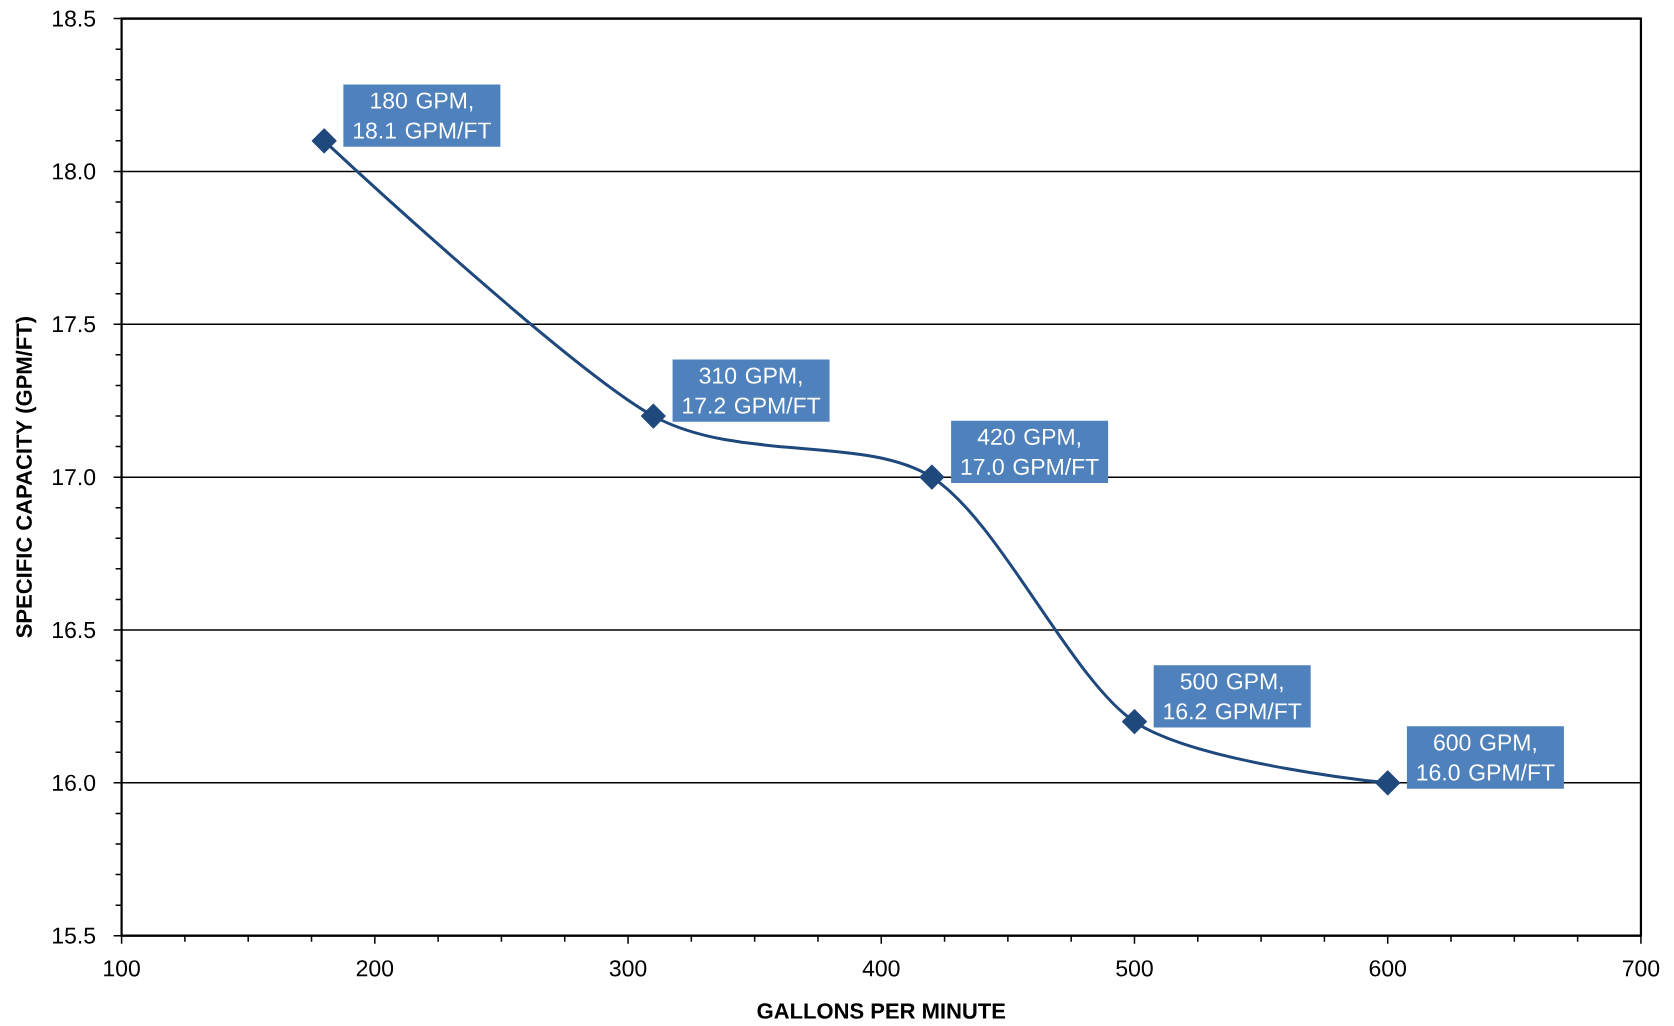 This screenshot has width=1674, height=1026. Describe the element at coordinates (628, 968) in the screenshot. I see `x-tick-label: 300` at that location.